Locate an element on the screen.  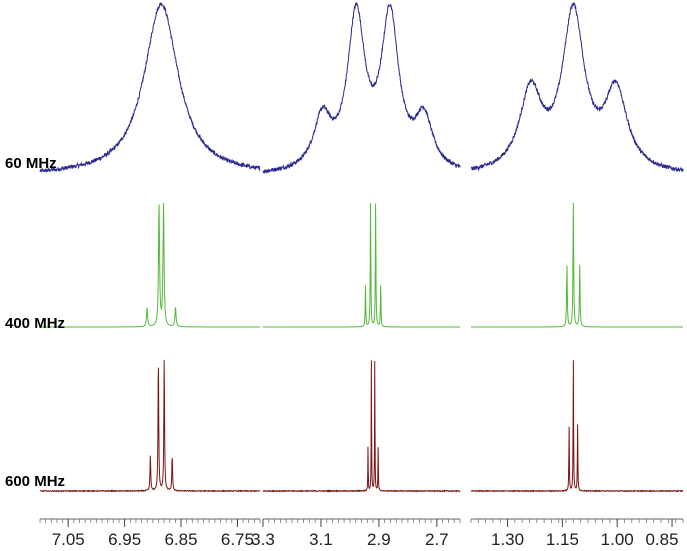
x-tick-label: 1.00 is located at coordinates (617, 539).